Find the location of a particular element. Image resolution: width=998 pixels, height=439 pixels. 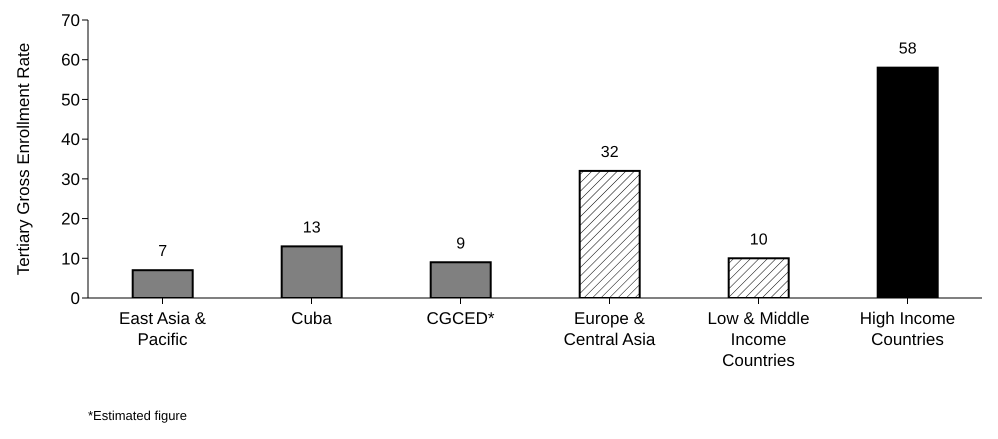

x-tick-label: High Income Countries is located at coordinates (908, 329).